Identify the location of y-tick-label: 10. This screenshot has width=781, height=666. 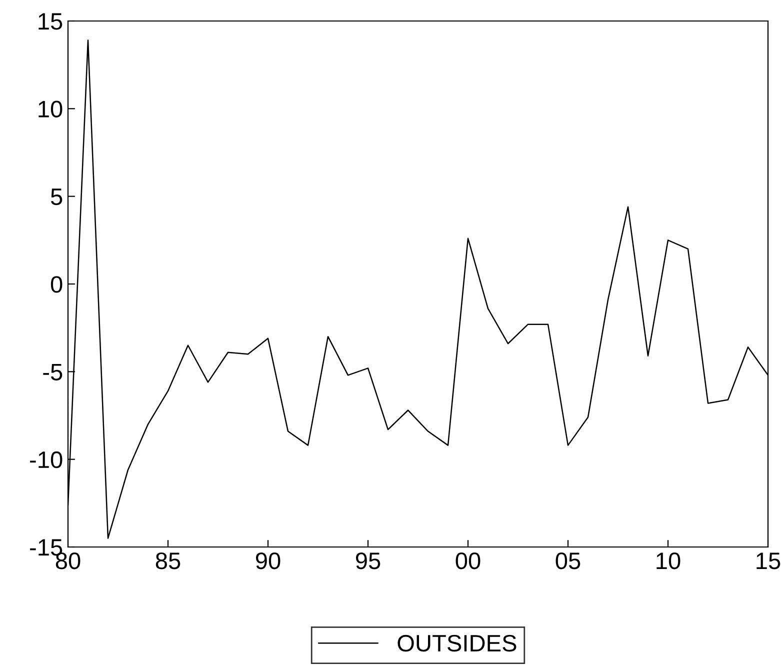
(50, 109).